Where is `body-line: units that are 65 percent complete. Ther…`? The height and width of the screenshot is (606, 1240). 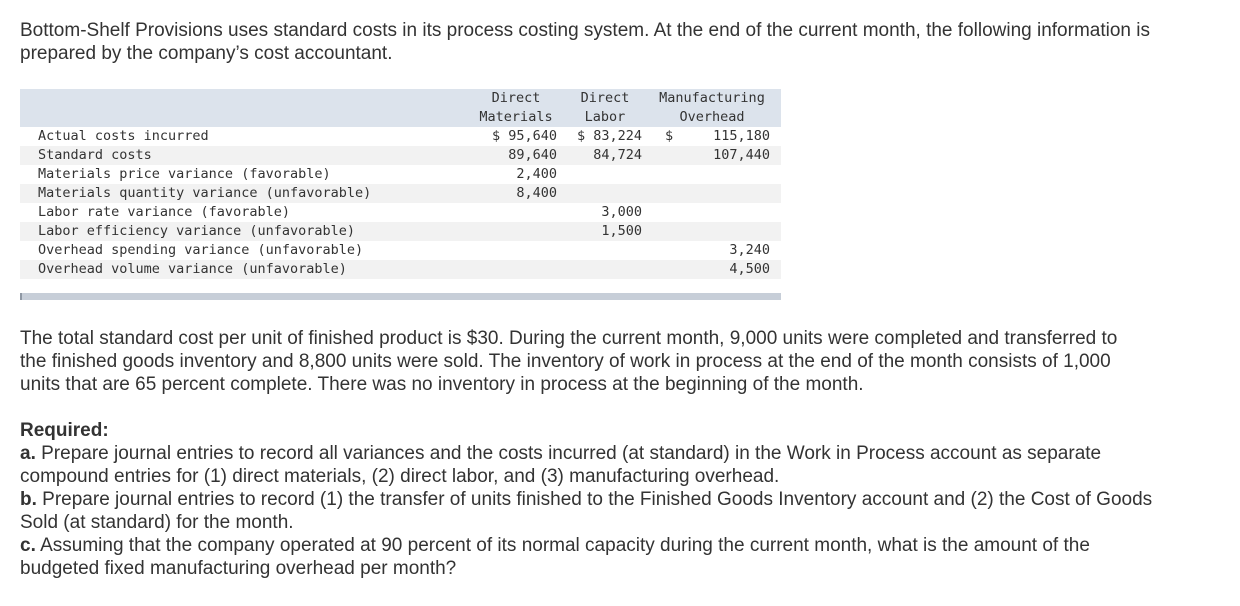
body-line: units that are 65 percent complete. Ther… is located at coordinates (442, 384).